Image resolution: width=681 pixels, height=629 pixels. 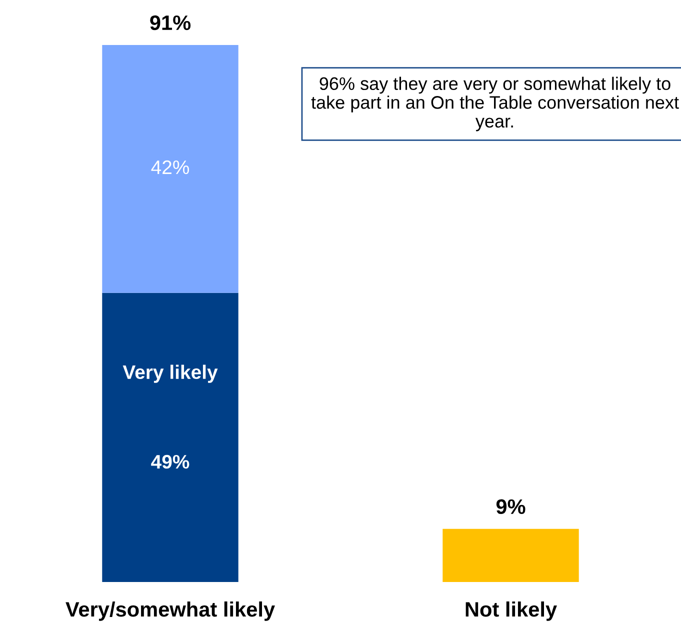 I want to click on series-label: Very likely, so click(x=170, y=373).